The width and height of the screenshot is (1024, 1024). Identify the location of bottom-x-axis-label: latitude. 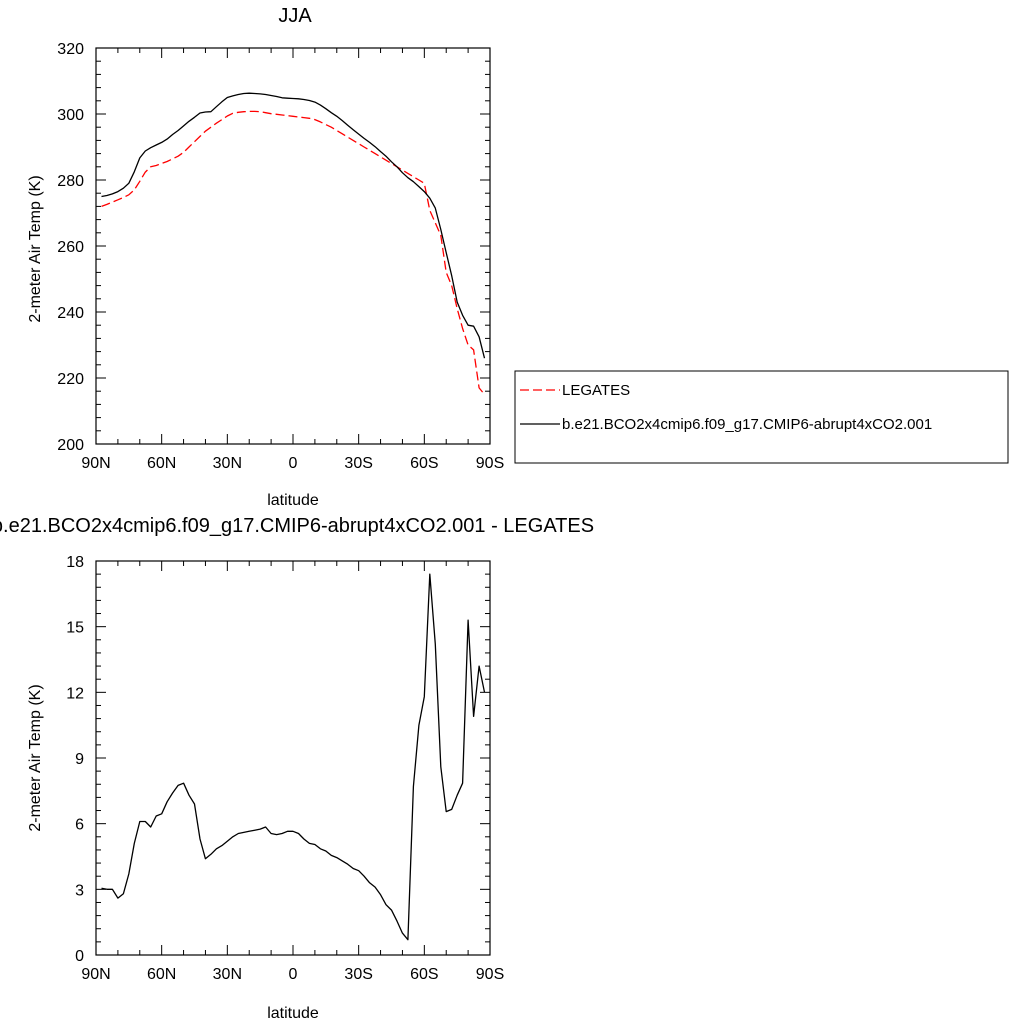
(293, 1013).